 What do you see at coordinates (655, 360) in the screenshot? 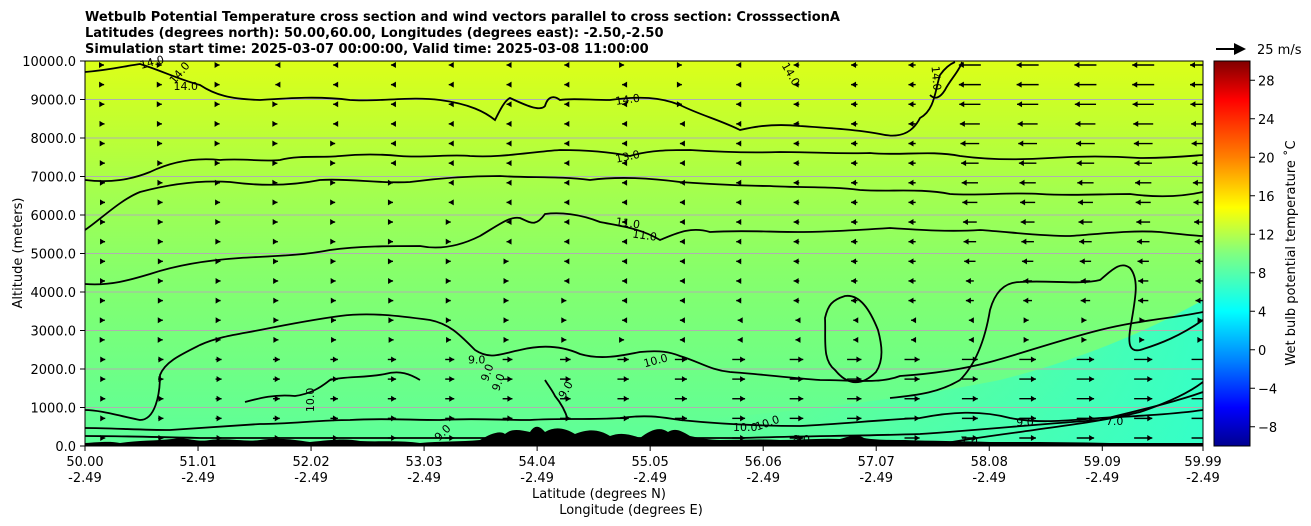
I see `contour-label: 10.0` at bounding box center [655, 360].